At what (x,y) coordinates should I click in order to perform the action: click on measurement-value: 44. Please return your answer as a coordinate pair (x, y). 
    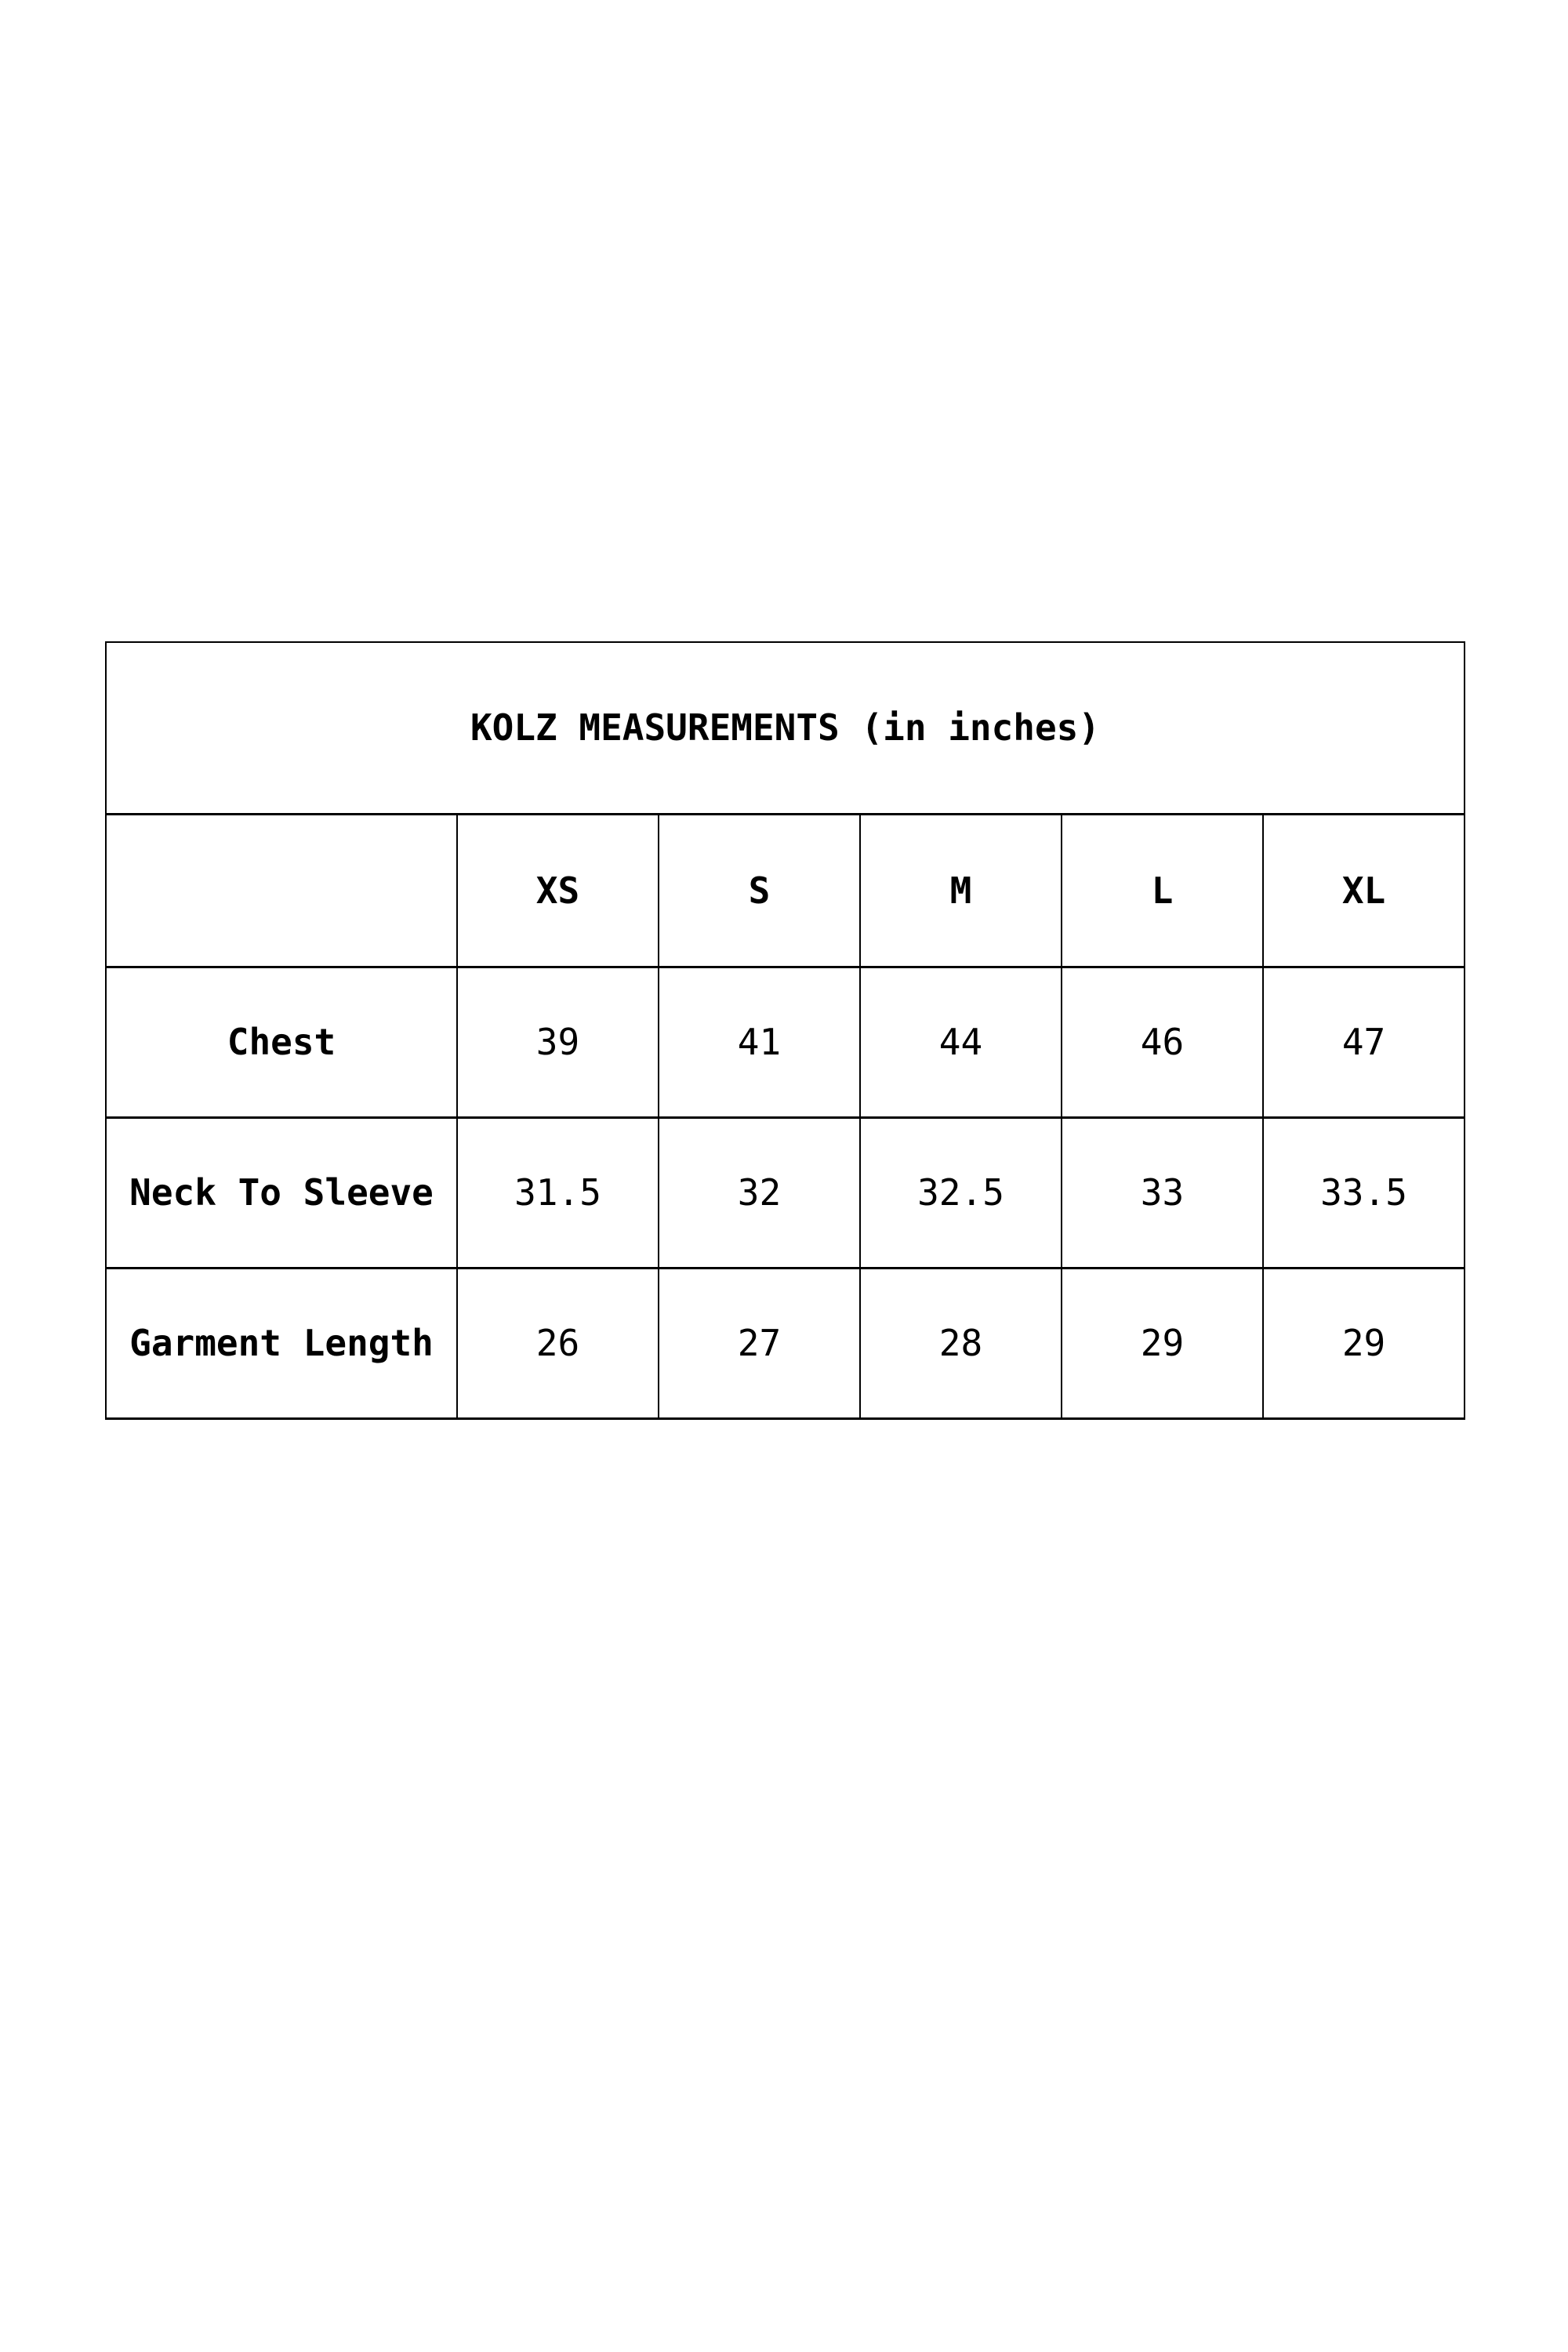
    Looking at the image, I should click on (961, 1042).